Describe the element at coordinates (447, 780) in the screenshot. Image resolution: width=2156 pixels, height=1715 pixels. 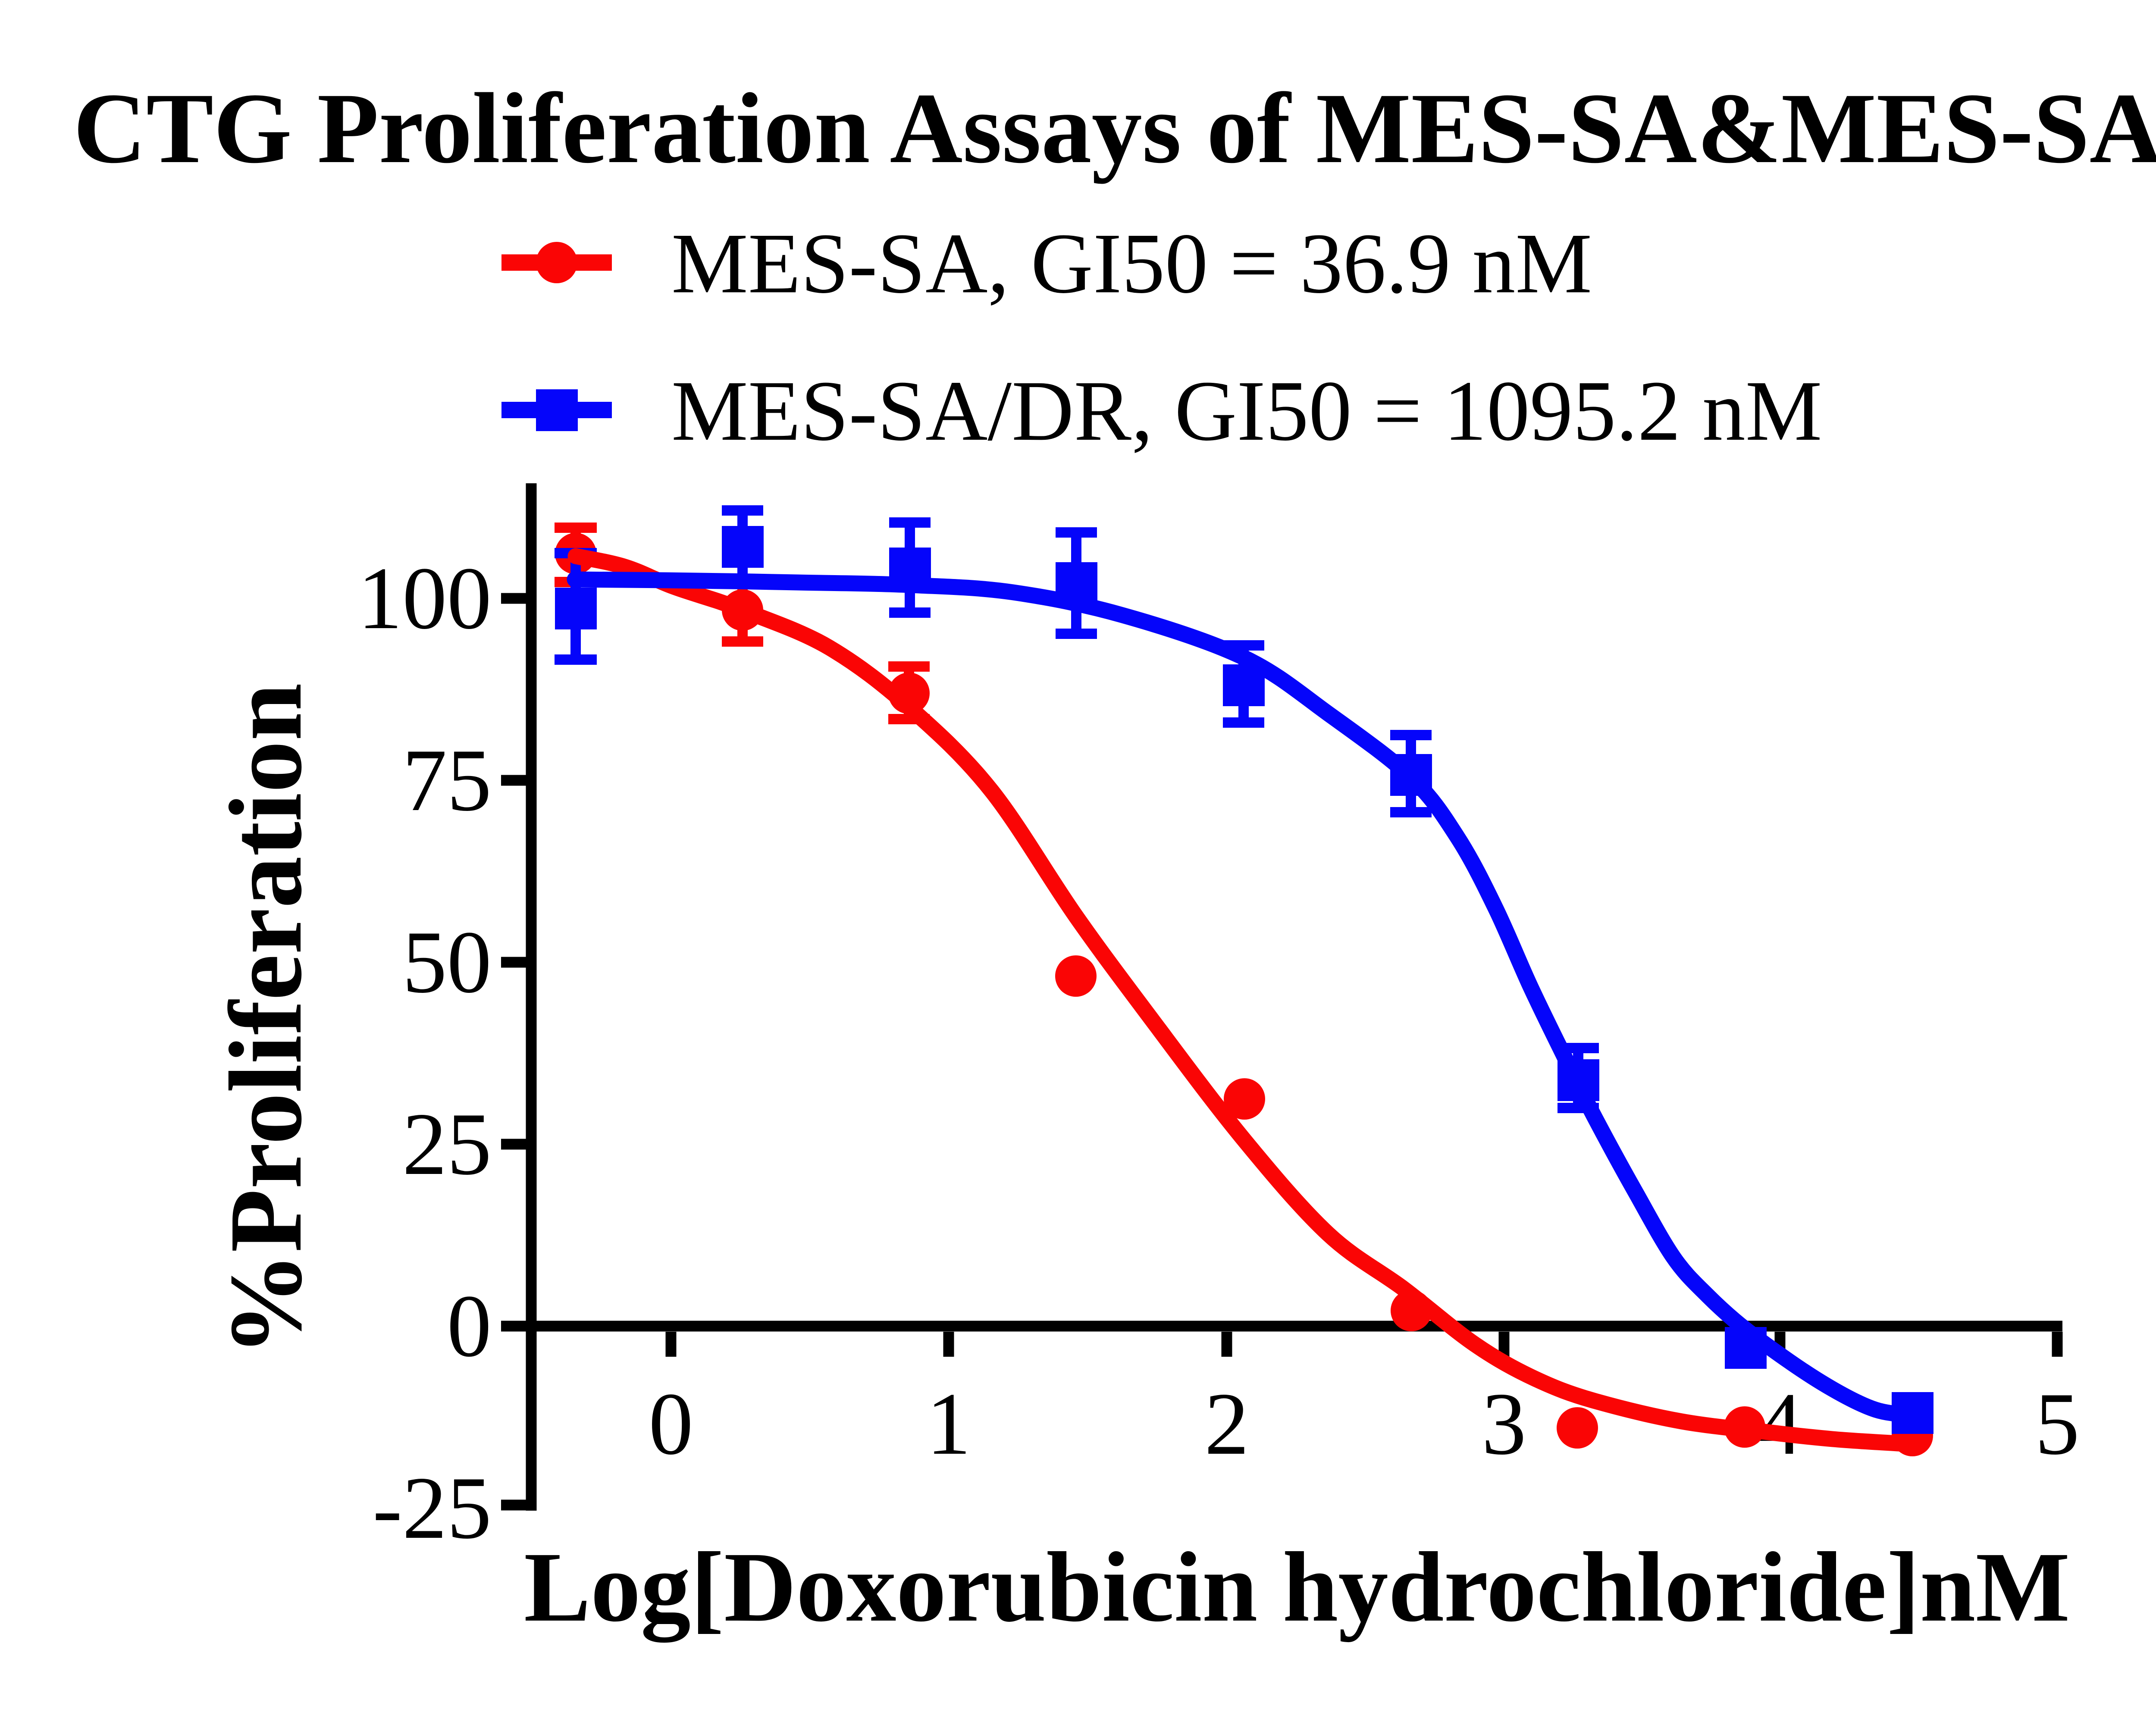
I see `svg-text: 75` at that location.